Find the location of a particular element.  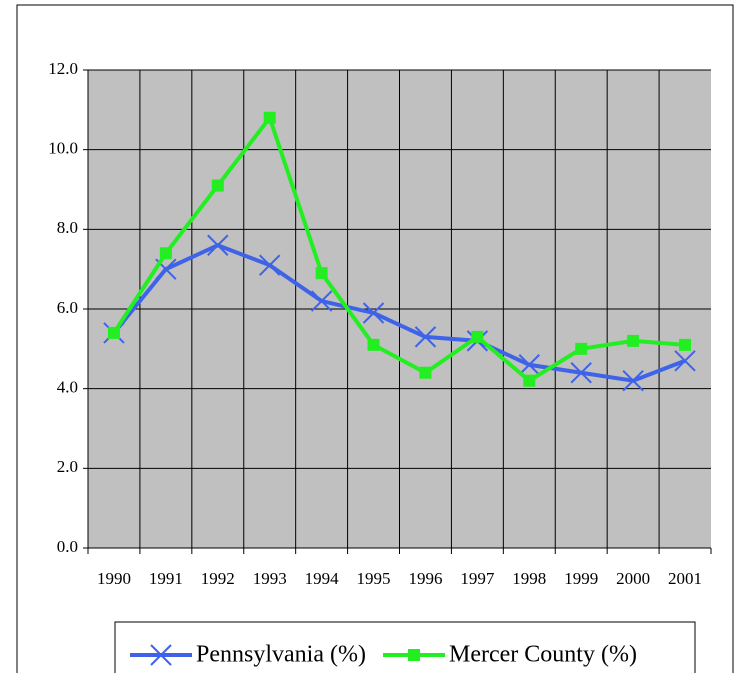

x-tick-label: 2000 is located at coordinates (633, 578).